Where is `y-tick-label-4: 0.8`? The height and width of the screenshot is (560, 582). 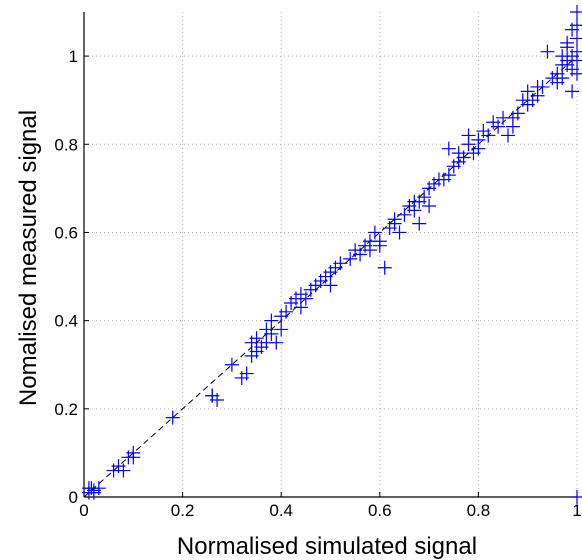 y-tick-label-4: 0.8 is located at coordinates (66, 144).